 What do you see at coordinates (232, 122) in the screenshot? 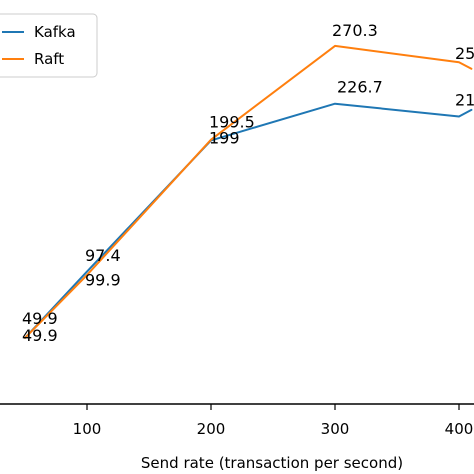
I see `data-label-raft-2: 199.5` at bounding box center [232, 122].